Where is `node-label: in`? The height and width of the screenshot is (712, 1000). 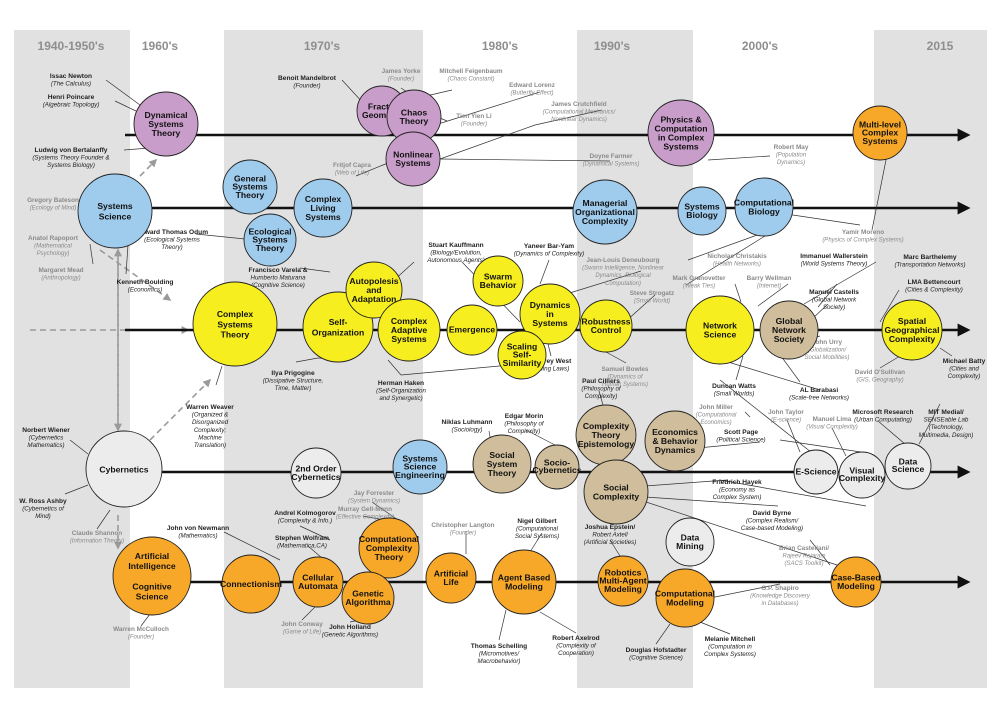 node-label: in is located at coordinates (550, 314).